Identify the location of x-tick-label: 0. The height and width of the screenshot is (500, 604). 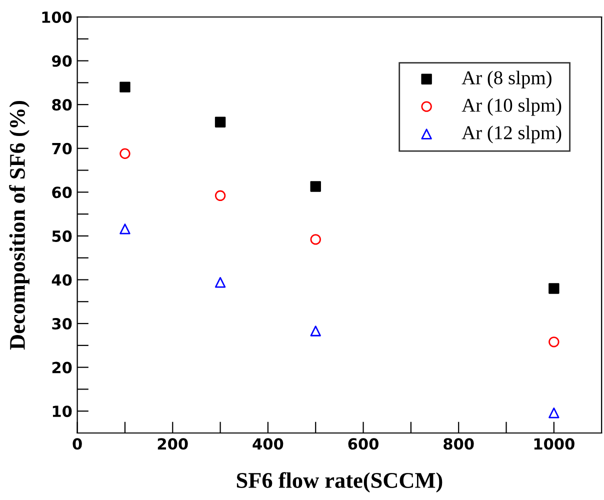
(77, 444).